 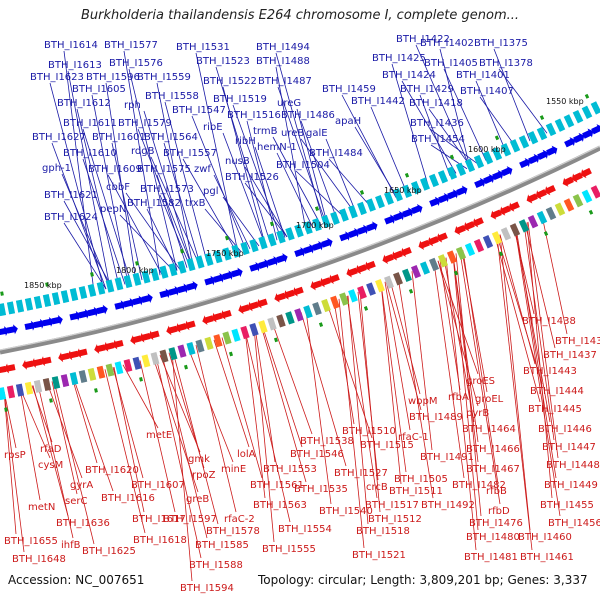 I want to click on gene-label-metn: metN, so click(x=41, y=507).